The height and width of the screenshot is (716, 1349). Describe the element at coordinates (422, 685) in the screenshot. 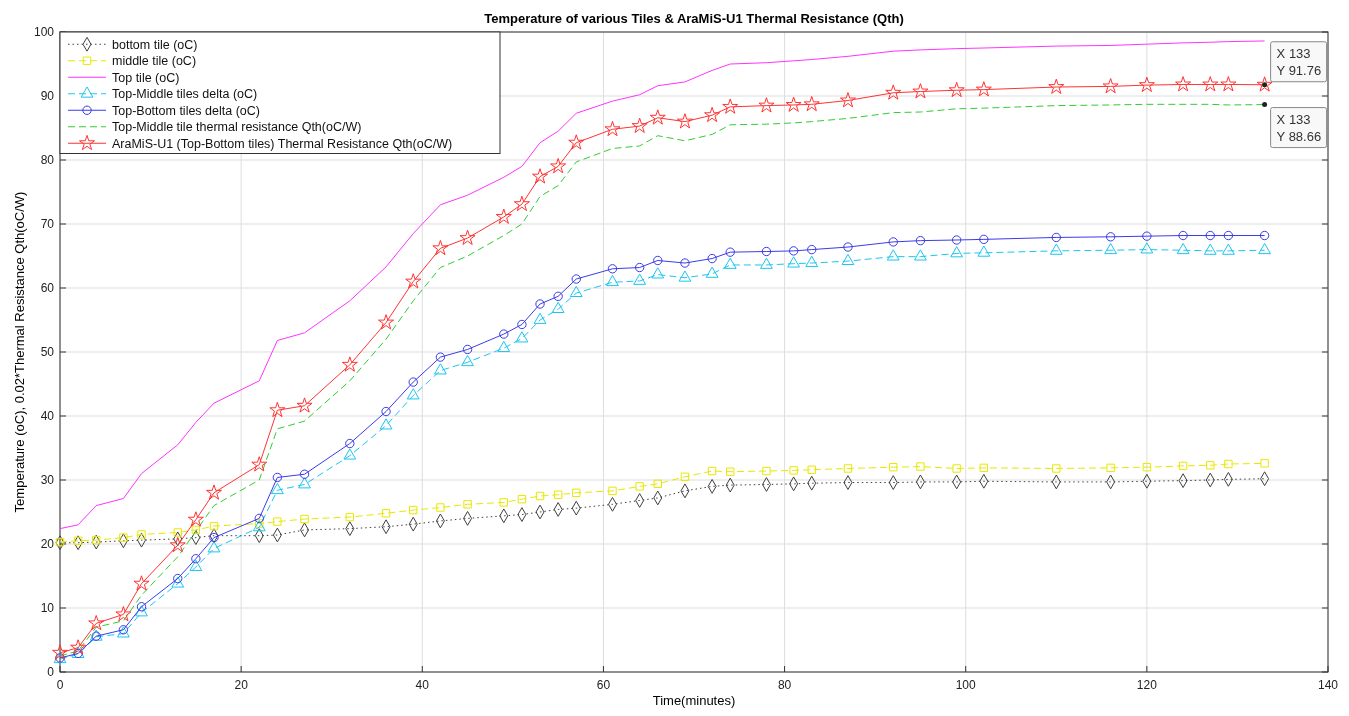

I see `x-tick-label: 40` at that location.